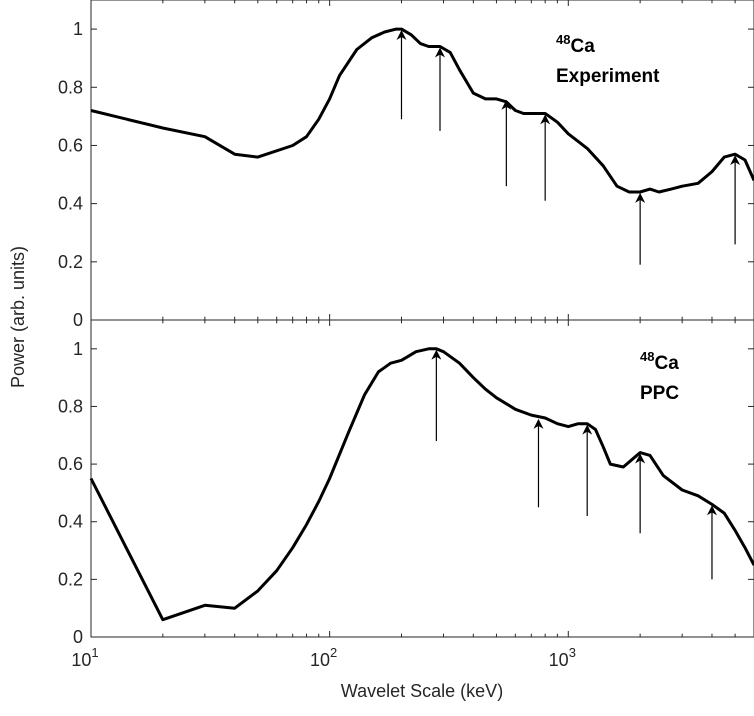 This screenshot has height=716, width=754. What do you see at coordinates (18, 317) in the screenshot?
I see `y-axis-label: Power (arb. units)` at bounding box center [18, 317].